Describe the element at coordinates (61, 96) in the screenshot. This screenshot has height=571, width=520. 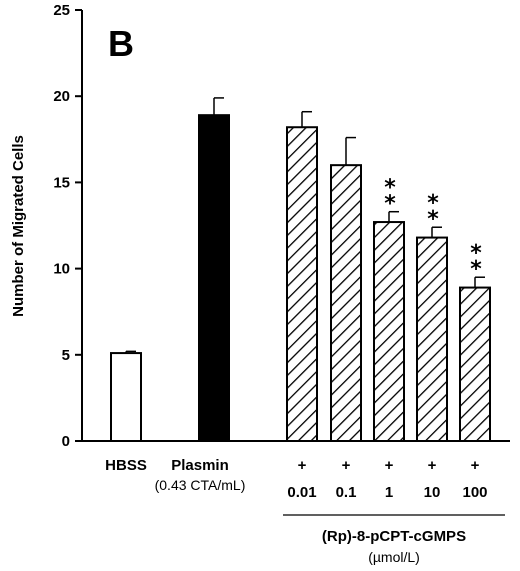
I see `y-tick-label: 20` at that location.